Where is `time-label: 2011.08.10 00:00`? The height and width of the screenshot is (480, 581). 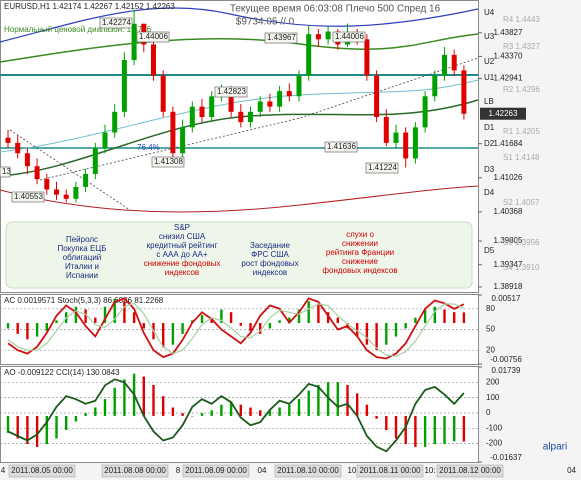
time-label: 2011.08.10 00:00 is located at coordinates (308, 470).